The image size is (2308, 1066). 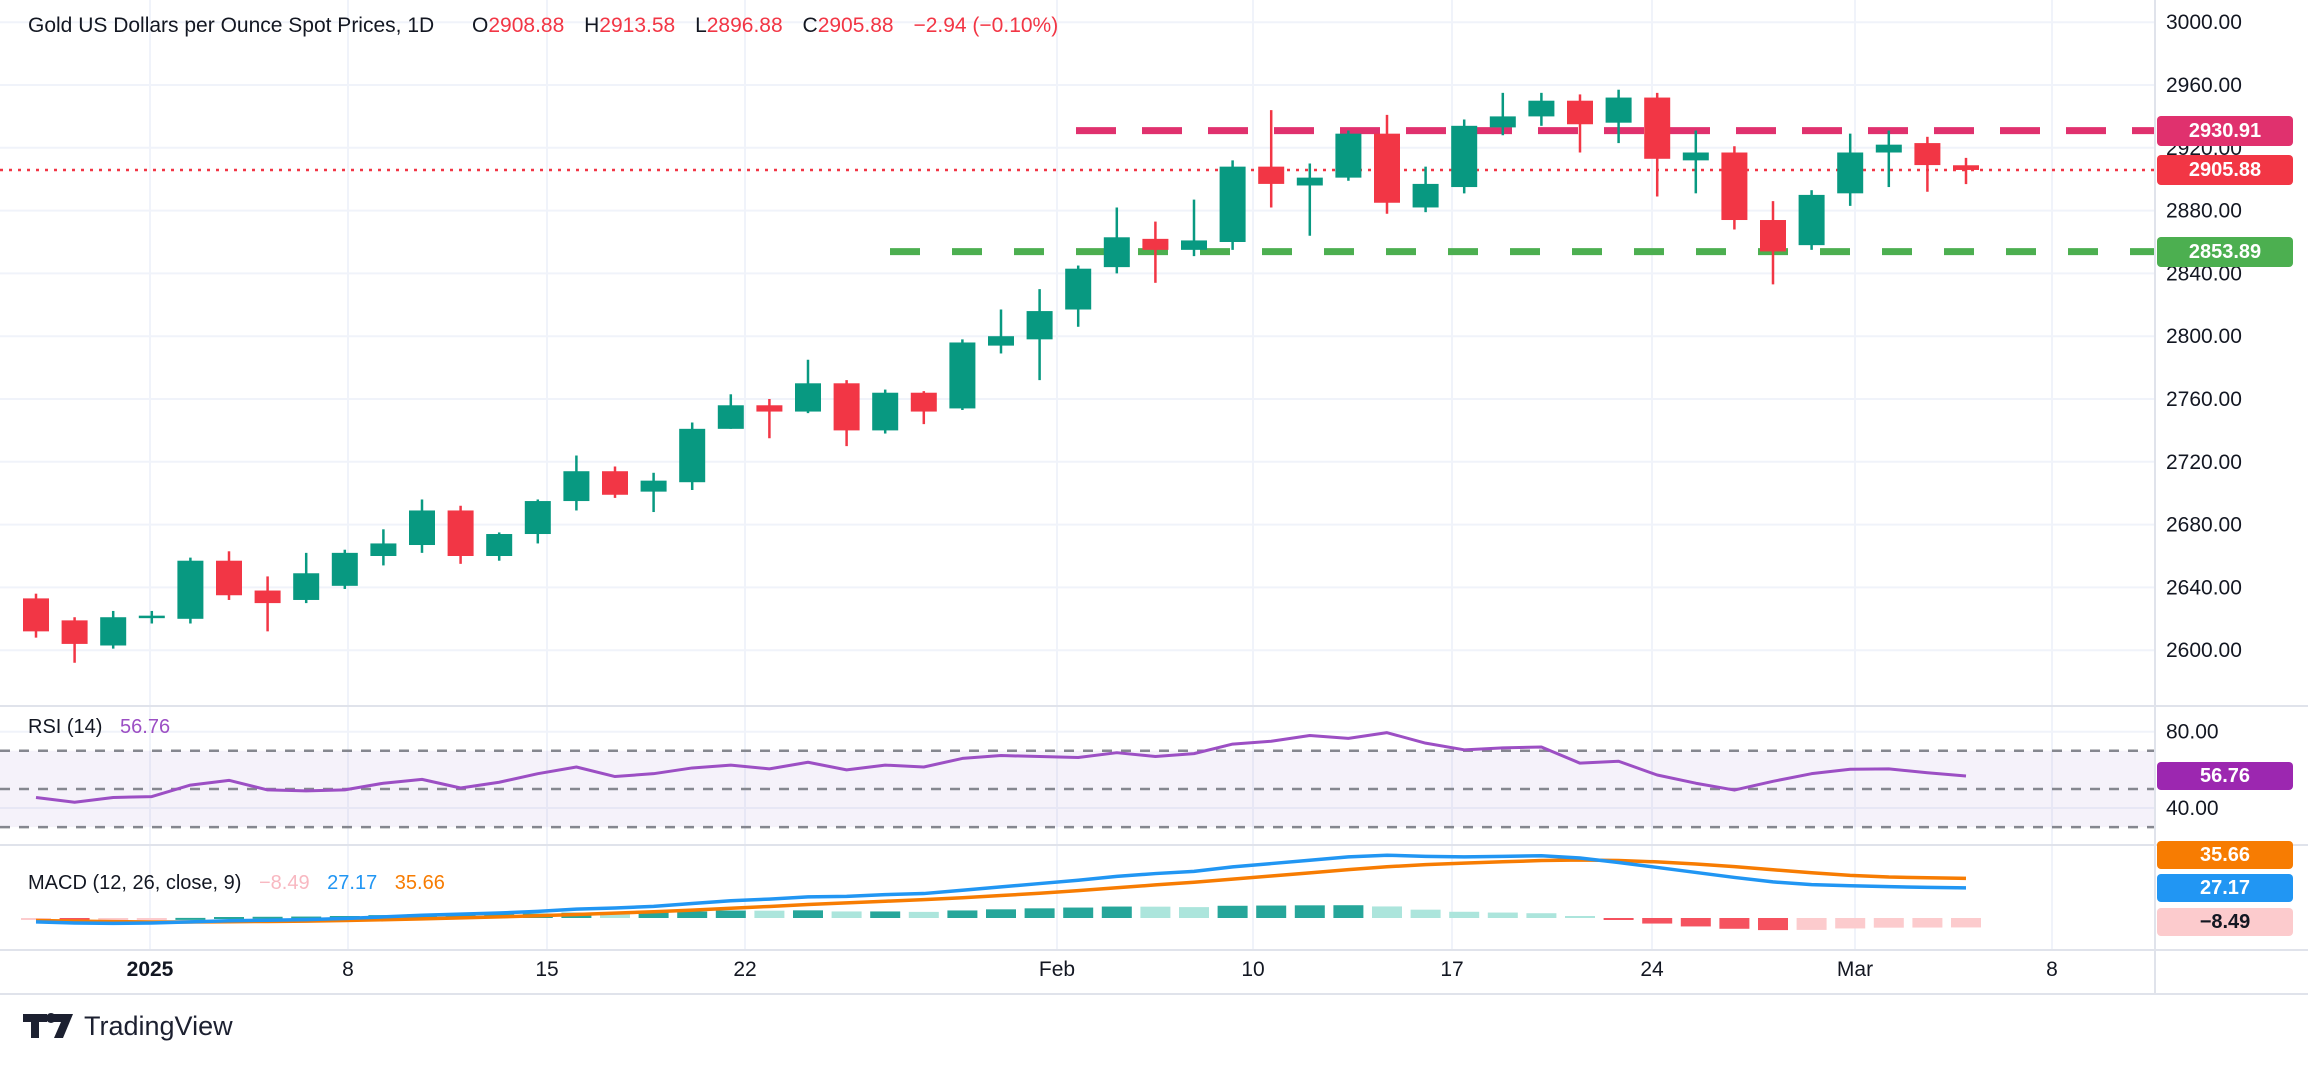 What do you see at coordinates (1855, 969) in the screenshot?
I see `time-axis-label: Mar` at bounding box center [1855, 969].